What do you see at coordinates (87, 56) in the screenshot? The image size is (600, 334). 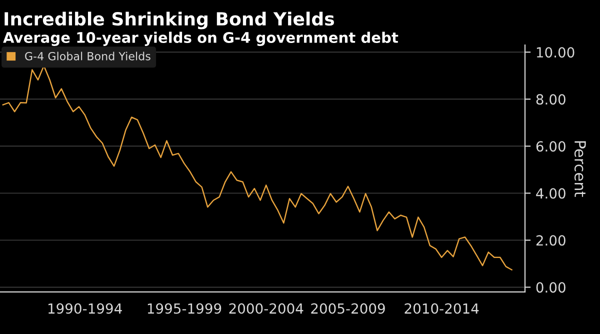 I see `legend-label: G-4 Global Bond Yields` at bounding box center [87, 56].